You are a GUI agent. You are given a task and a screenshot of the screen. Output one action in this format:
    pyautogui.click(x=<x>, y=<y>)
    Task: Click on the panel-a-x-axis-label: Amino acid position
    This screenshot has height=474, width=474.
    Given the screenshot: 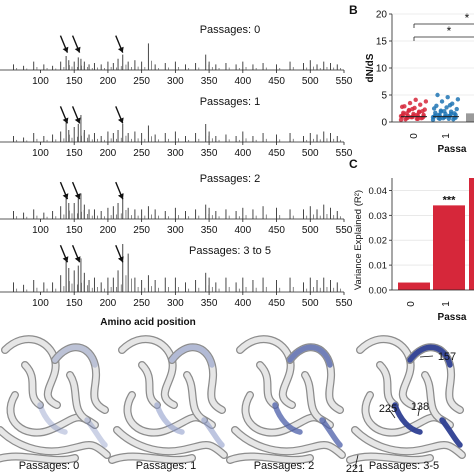 What is the action you would take?
    pyautogui.click(x=148, y=322)
    